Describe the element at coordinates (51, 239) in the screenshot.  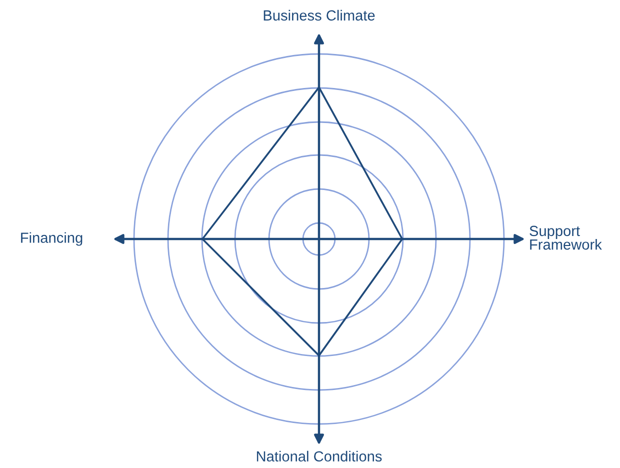
I see `spoke-label: Financing` at that location.